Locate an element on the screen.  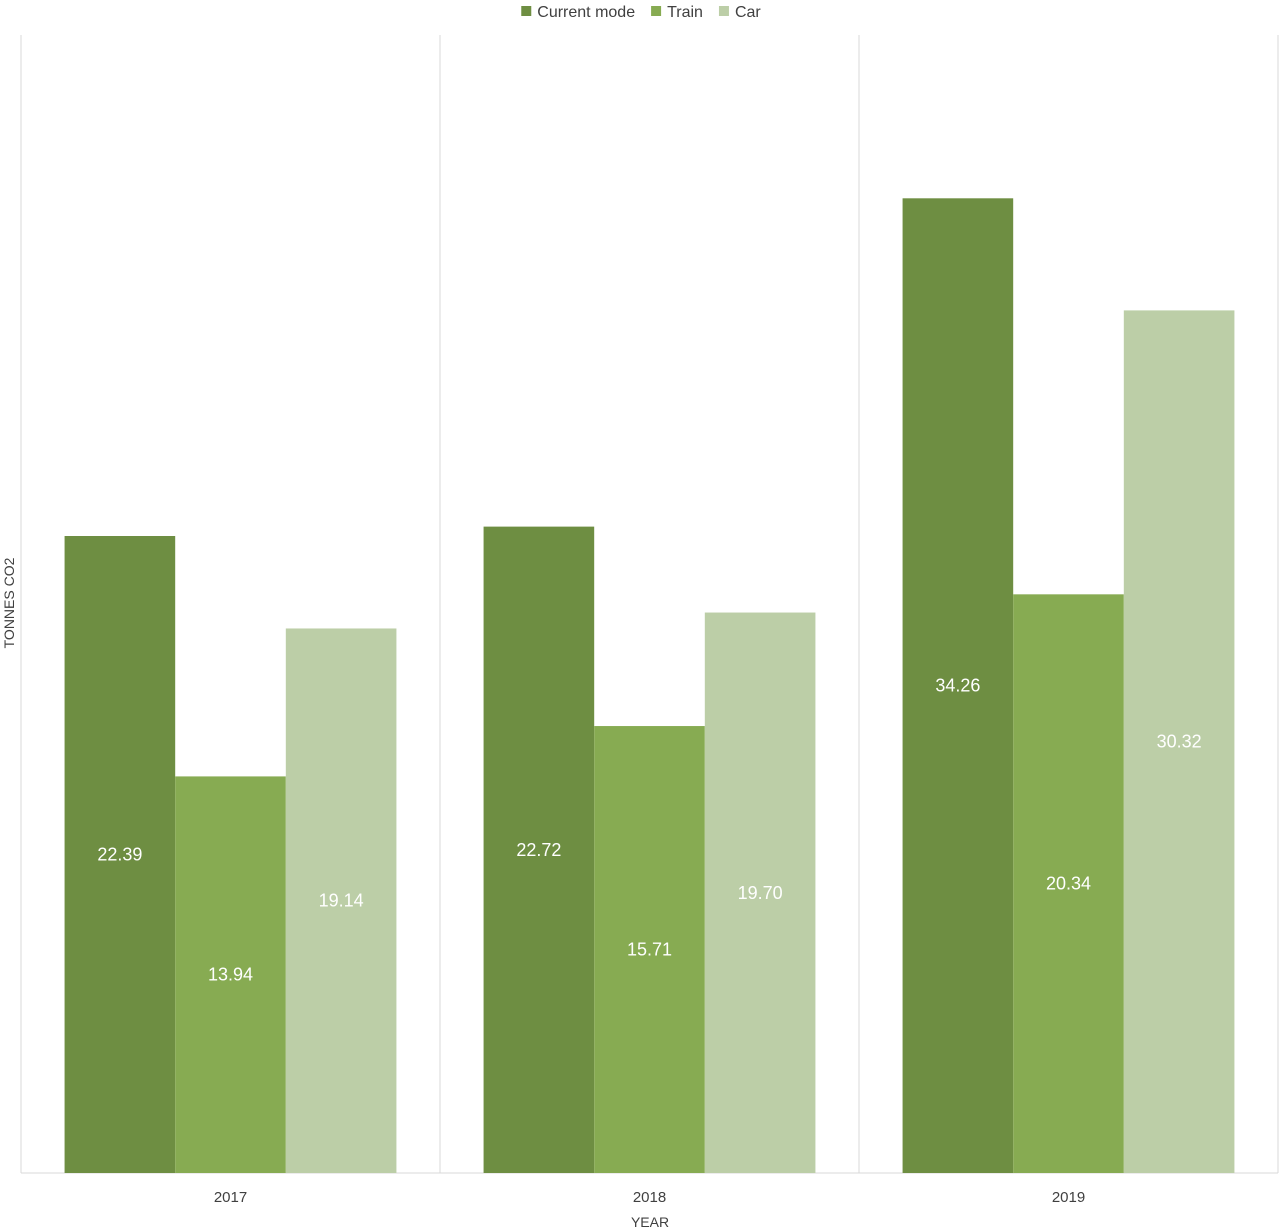
x-tick-label: 2017 is located at coordinates (230, 1197).